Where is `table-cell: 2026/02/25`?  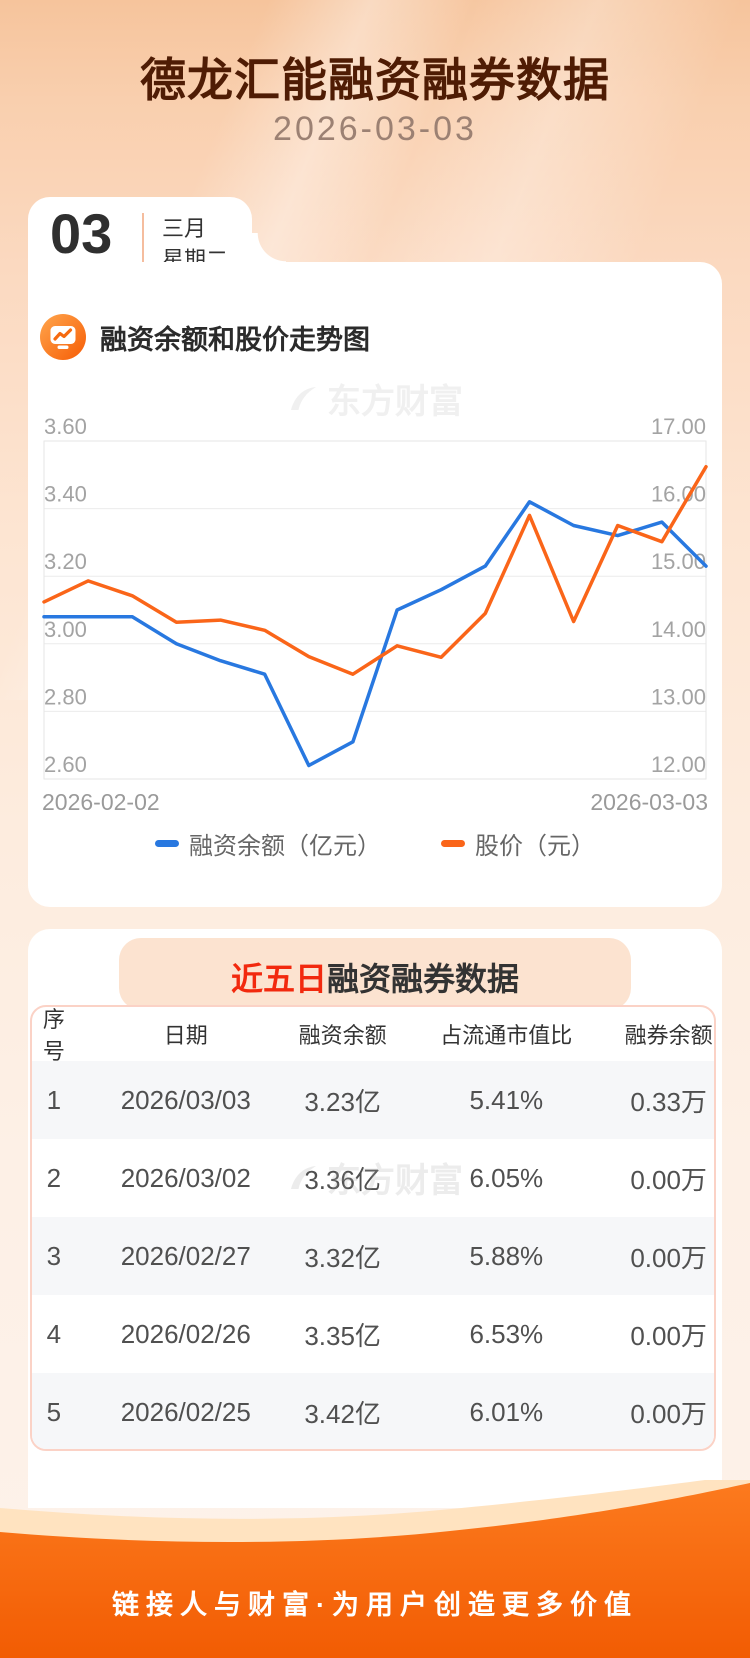 table-cell: 2026/02/25 is located at coordinates (185, 1411).